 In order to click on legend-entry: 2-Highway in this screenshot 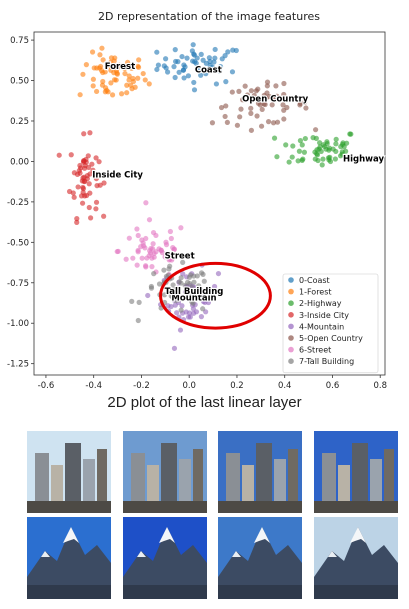, I will do `click(320, 303)`.